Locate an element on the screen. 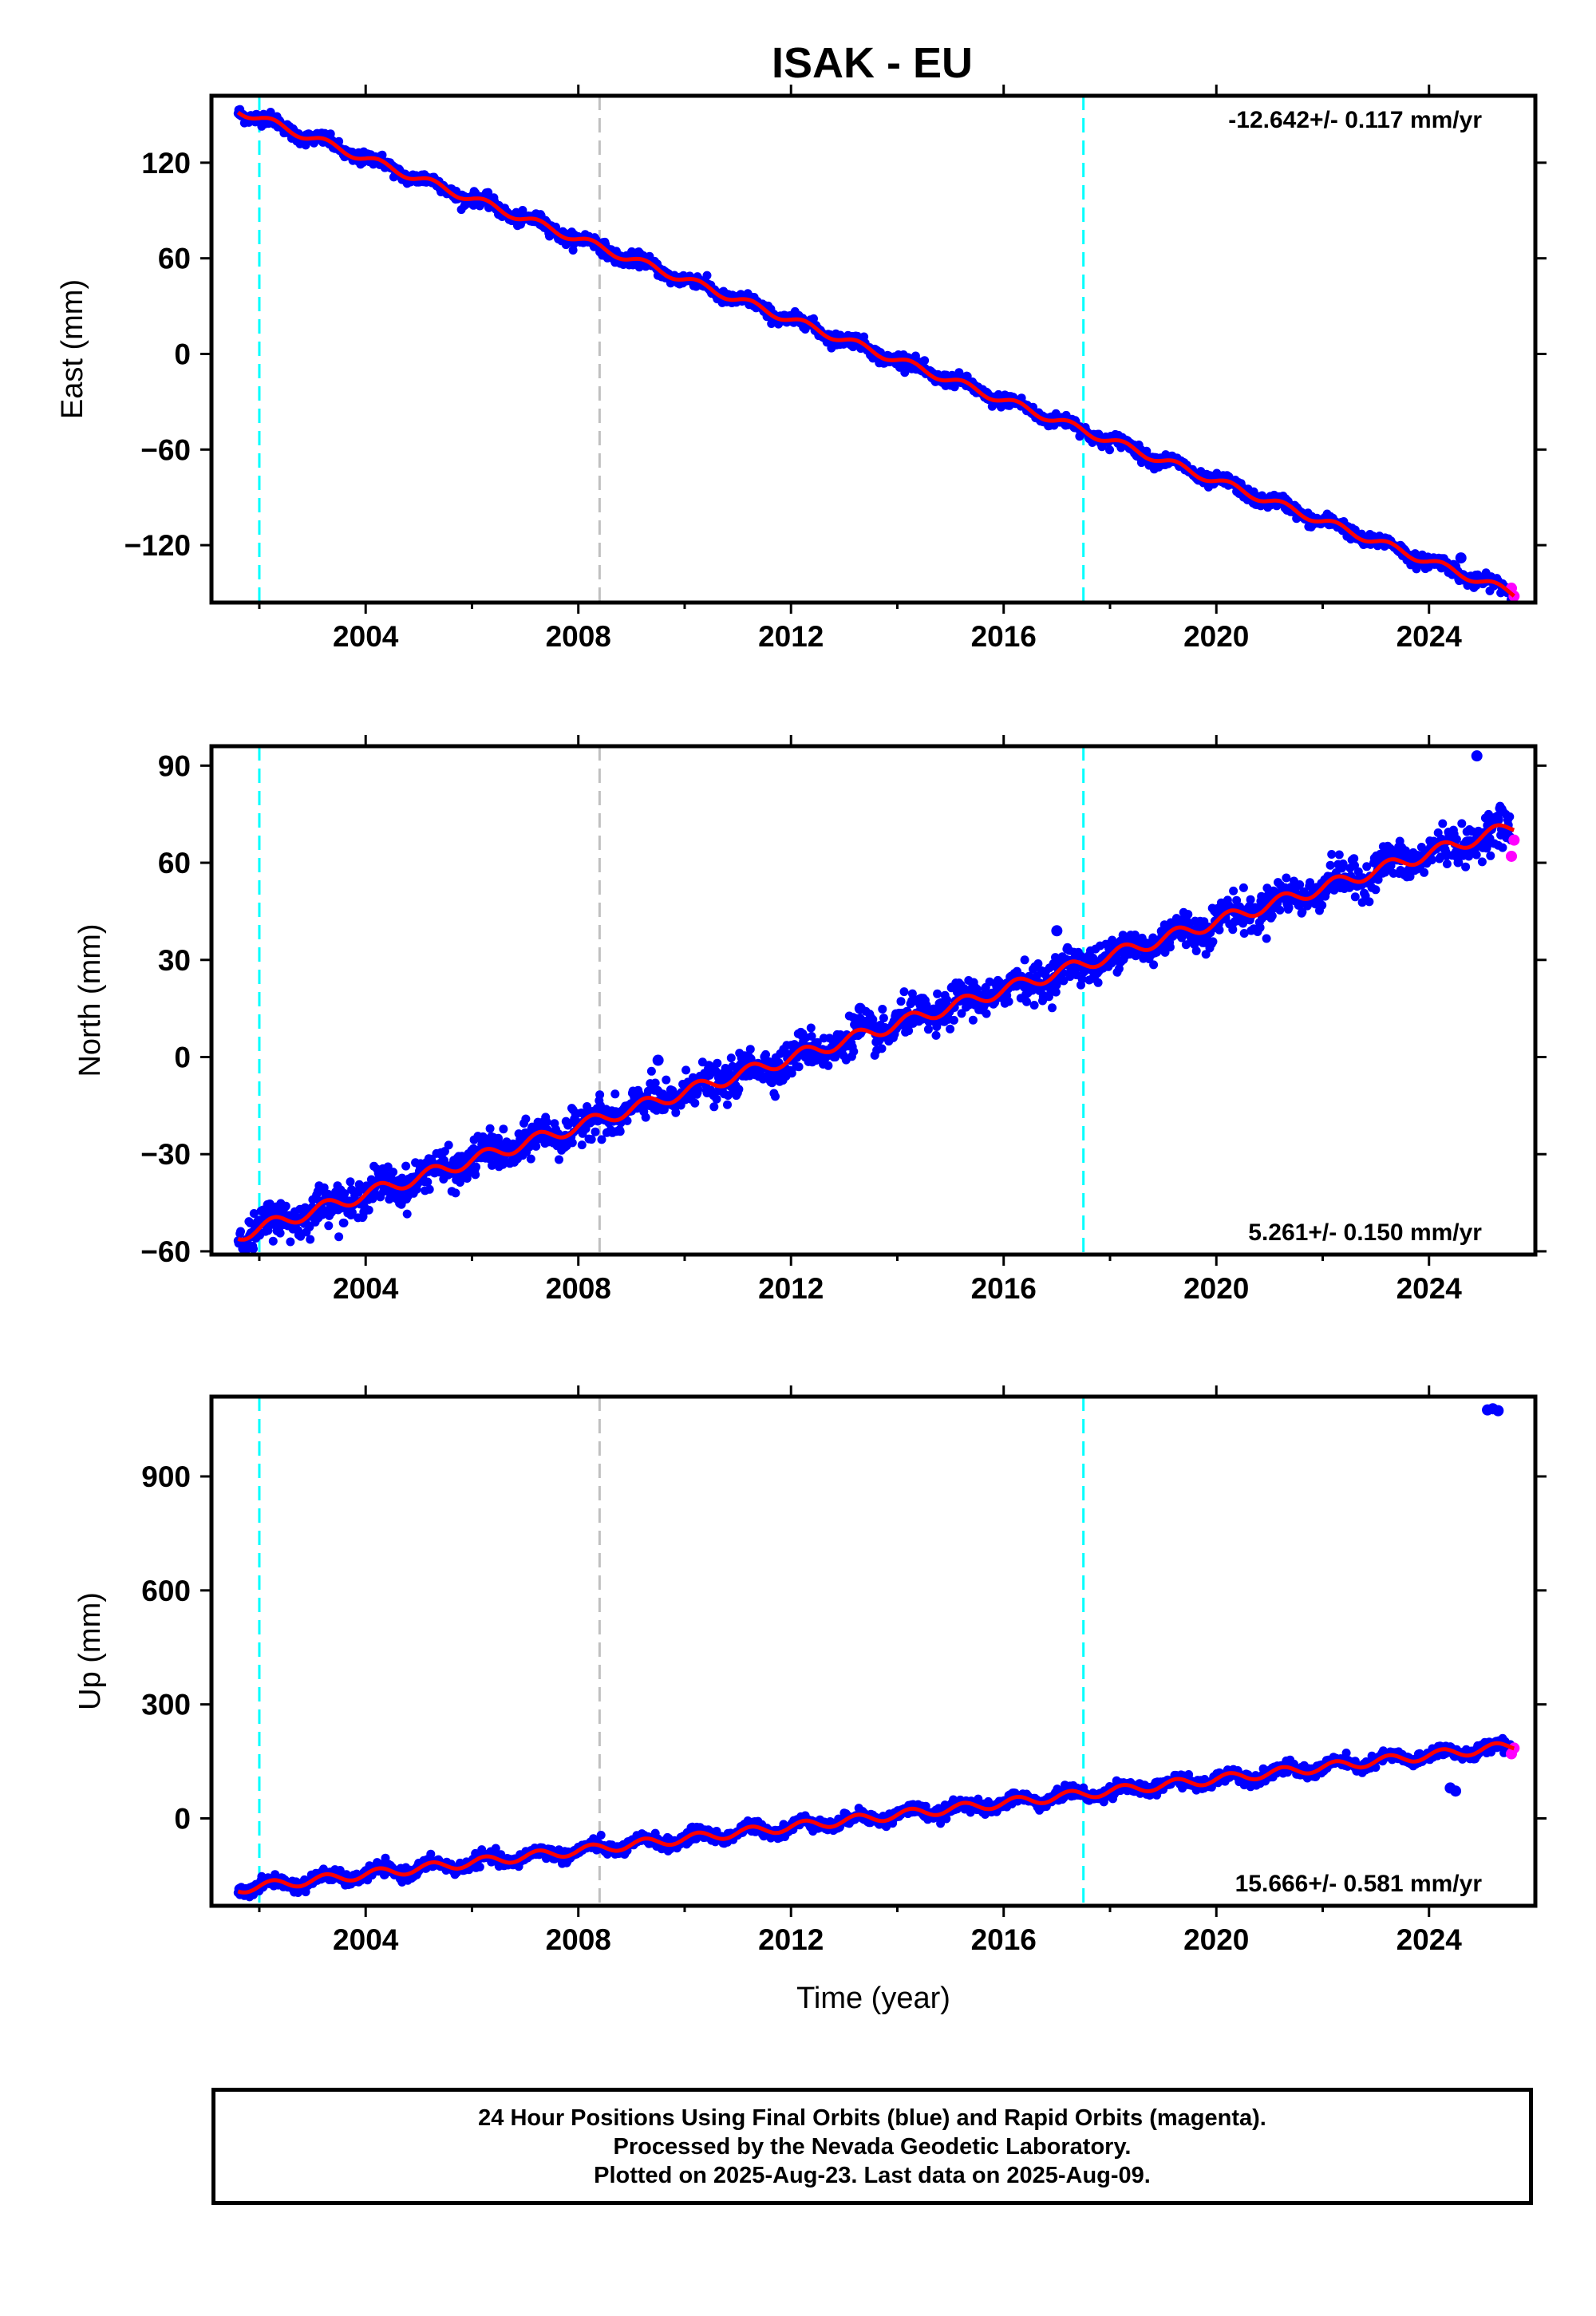  y-tick-label: 30 is located at coordinates (174, 960).